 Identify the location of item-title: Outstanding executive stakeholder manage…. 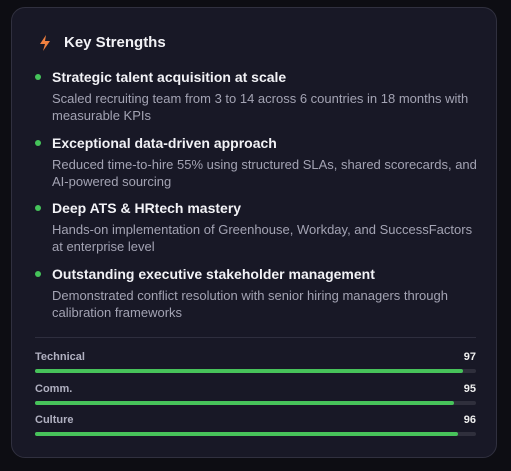
(213, 273).